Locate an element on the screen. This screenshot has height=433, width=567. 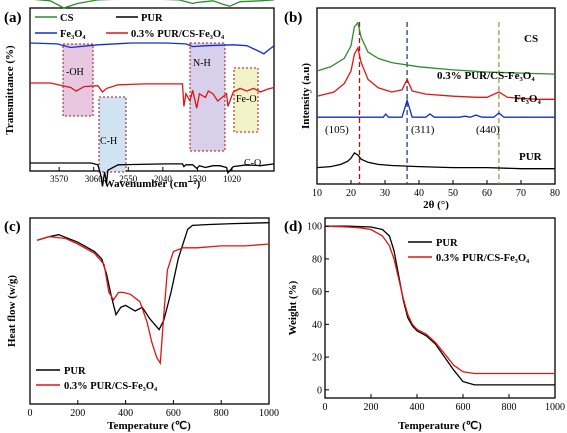
panel-d-xlabel: Temperature (℃) is located at coordinates (440, 426).